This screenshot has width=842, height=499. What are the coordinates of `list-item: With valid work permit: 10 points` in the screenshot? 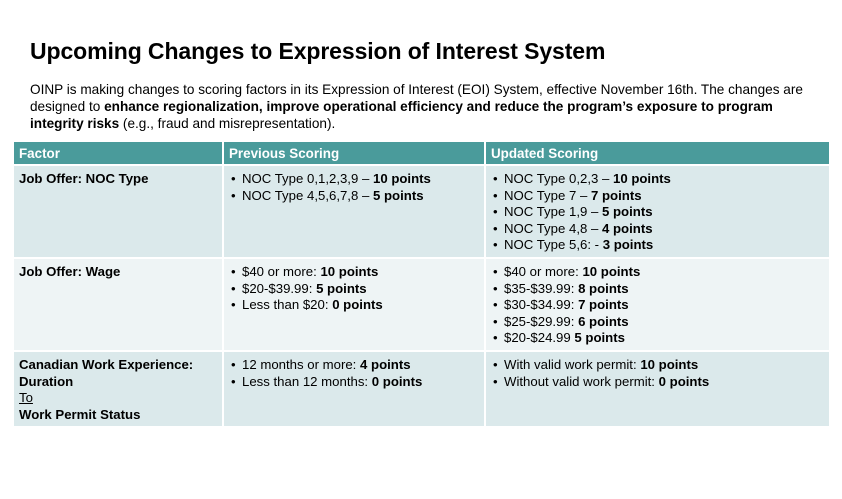 It's located at (657, 365).